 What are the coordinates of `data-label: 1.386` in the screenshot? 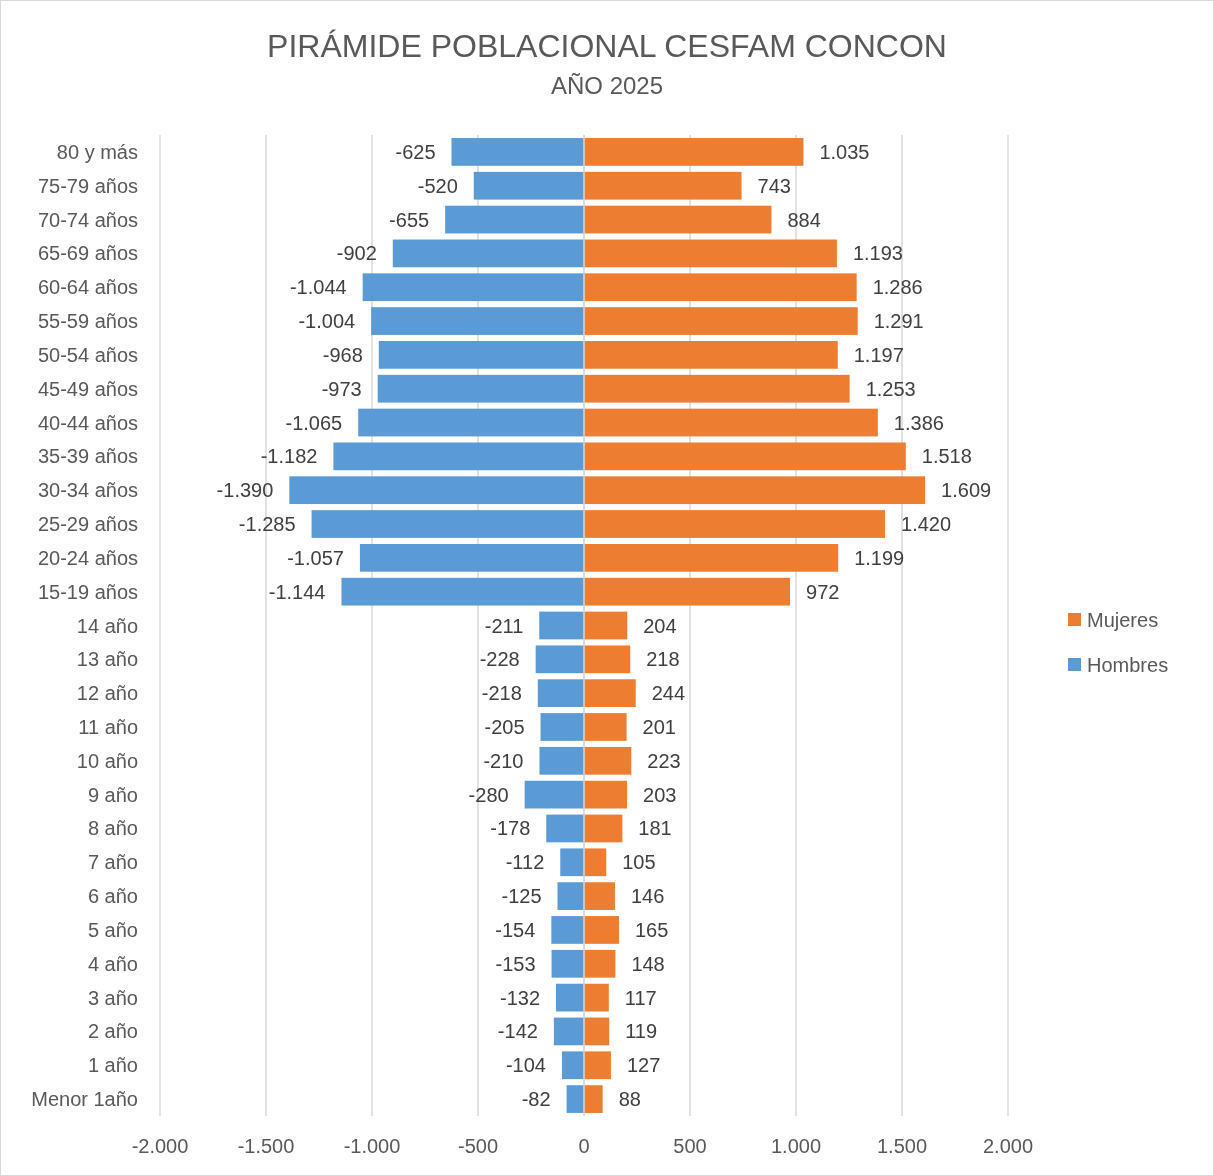 It's located at (918, 422).